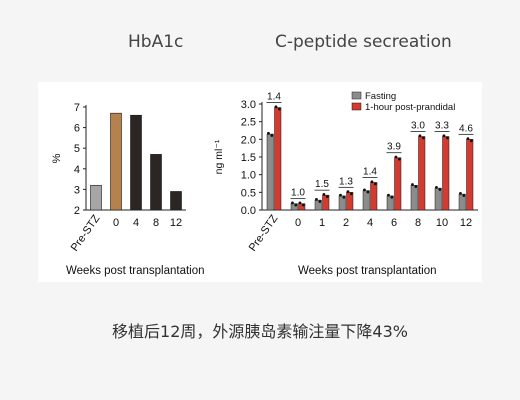 The width and height of the screenshot is (520, 400). What do you see at coordinates (135, 271) in the screenshot?
I see `left-x-axis-label: Weeks post transplantation` at bounding box center [135, 271].